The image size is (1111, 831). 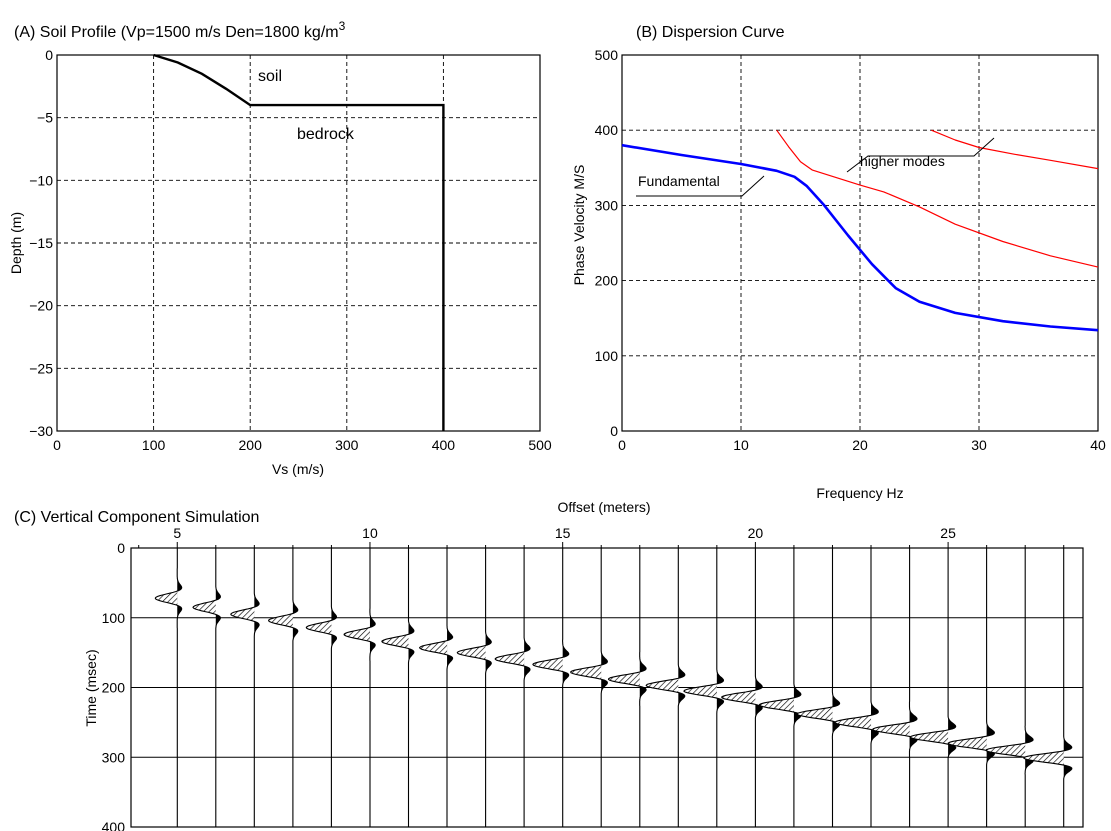 I want to click on panel-a-velocity-profile-line, so click(x=299, y=242).